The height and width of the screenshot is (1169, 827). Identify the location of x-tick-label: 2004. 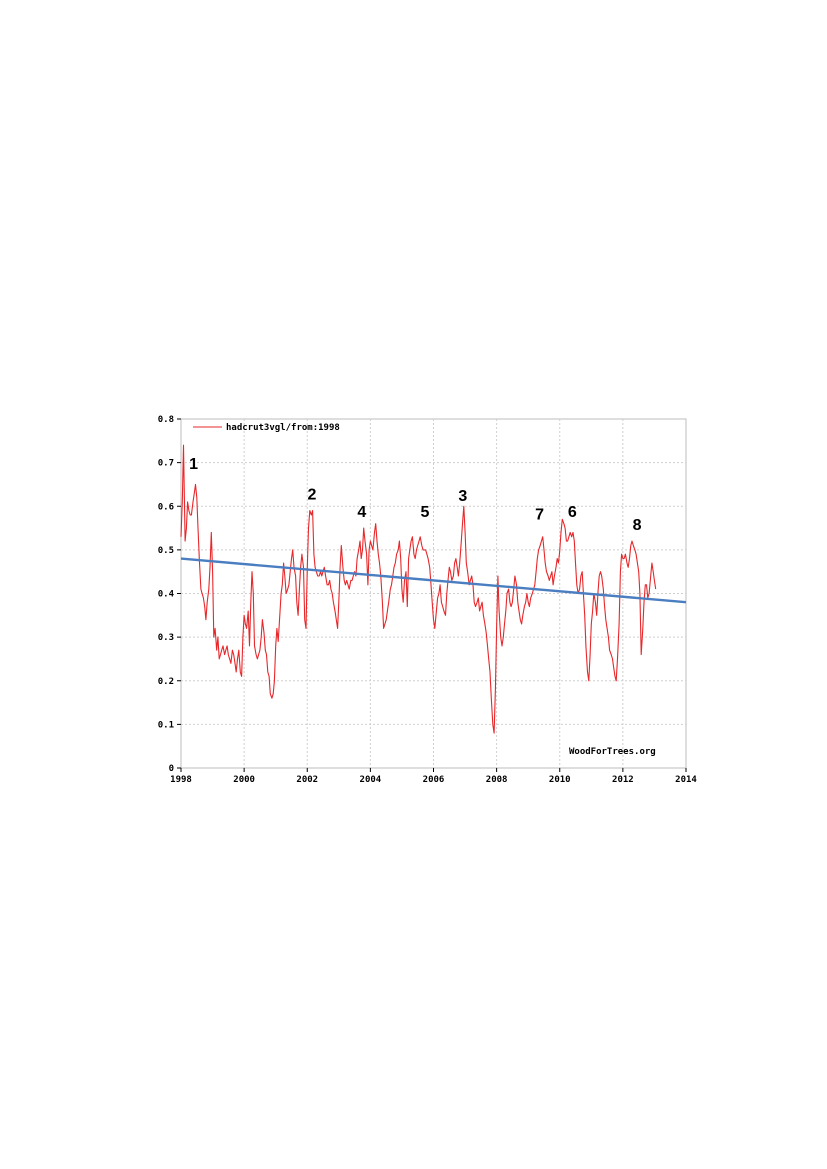
(371, 780).